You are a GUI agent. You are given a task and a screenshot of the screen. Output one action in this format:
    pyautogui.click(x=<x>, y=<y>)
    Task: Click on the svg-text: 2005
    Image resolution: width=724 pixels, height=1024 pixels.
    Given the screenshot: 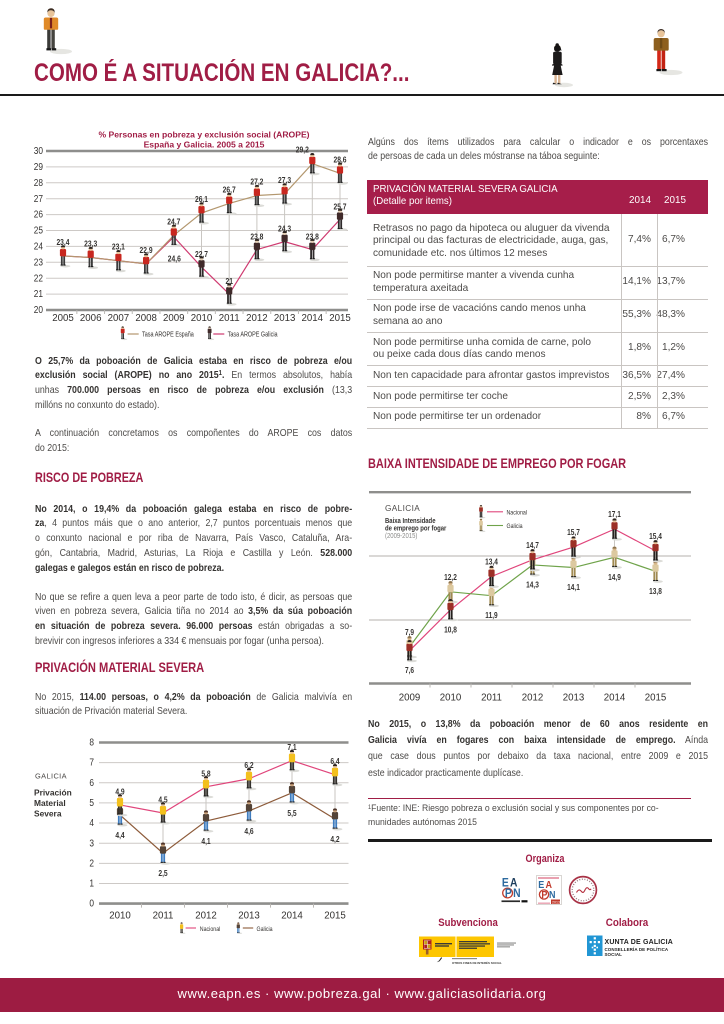 What is the action you would take?
    pyautogui.click(x=63, y=318)
    